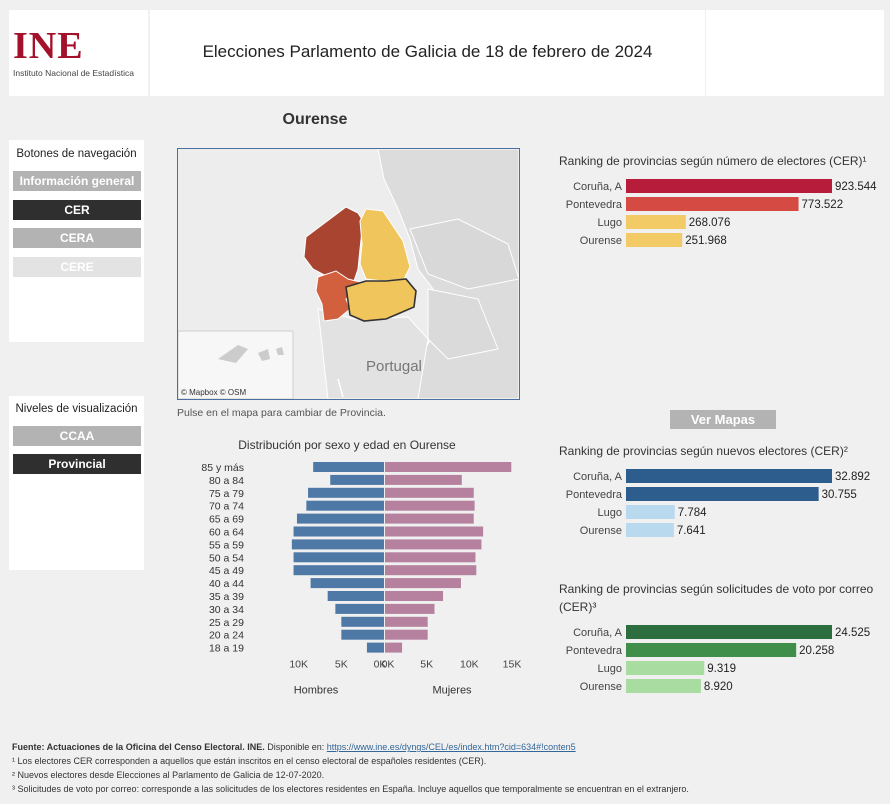  I want to click on pyramid-tick-right: 10K, so click(469, 665).